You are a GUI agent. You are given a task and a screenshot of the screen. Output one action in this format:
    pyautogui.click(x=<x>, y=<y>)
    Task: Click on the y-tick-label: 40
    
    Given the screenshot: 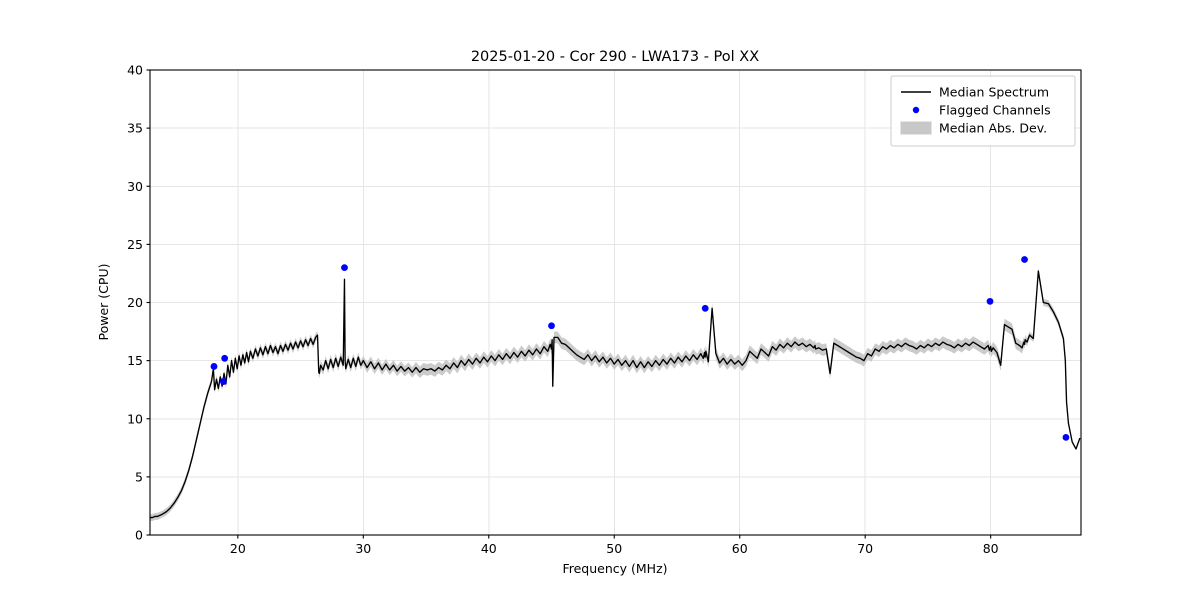 What is the action you would take?
    pyautogui.click(x=135, y=70)
    